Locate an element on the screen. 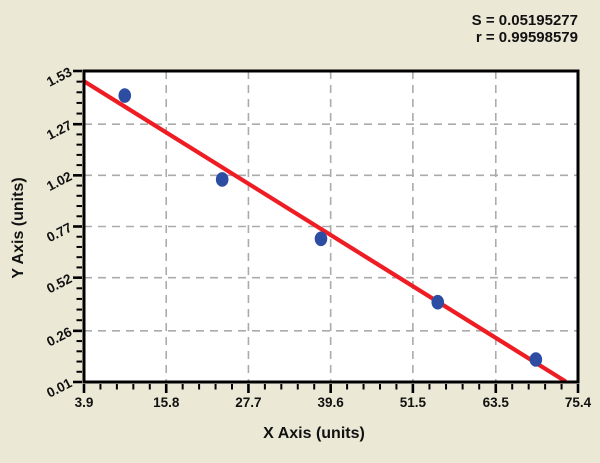  stat-r-value: r = 0.99598579 is located at coordinates (526, 37).